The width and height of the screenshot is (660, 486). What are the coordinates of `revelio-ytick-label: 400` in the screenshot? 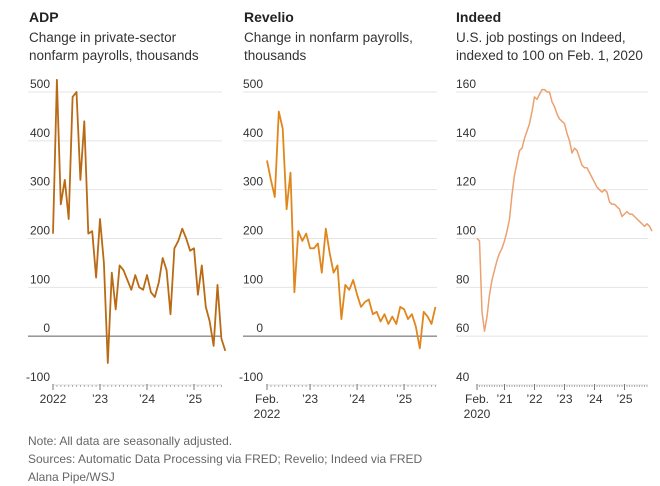 It's located at (253, 133).